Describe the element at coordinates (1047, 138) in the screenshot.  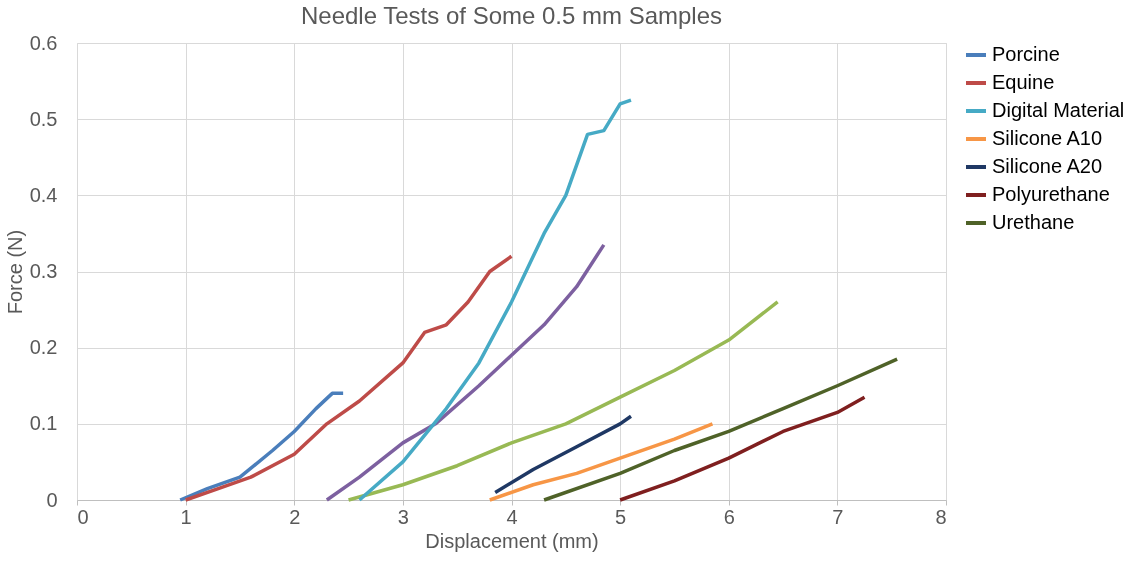
I see `legend-label: Silicone A10` at that location.